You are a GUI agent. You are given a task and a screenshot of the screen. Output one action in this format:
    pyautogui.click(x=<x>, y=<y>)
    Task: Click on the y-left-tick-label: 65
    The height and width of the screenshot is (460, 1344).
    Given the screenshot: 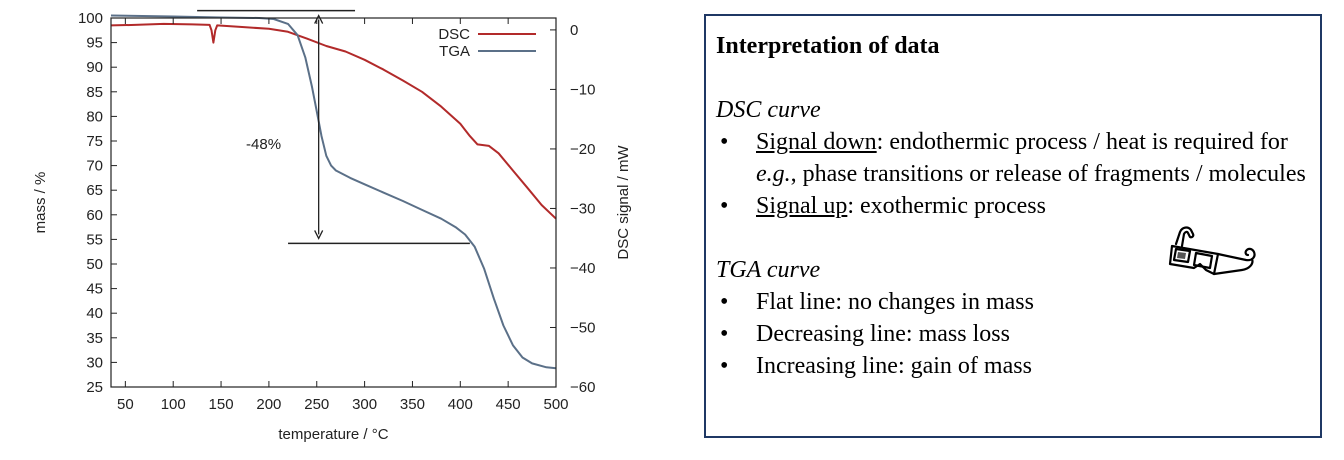 What is the action you would take?
    pyautogui.click(x=94, y=190)
    